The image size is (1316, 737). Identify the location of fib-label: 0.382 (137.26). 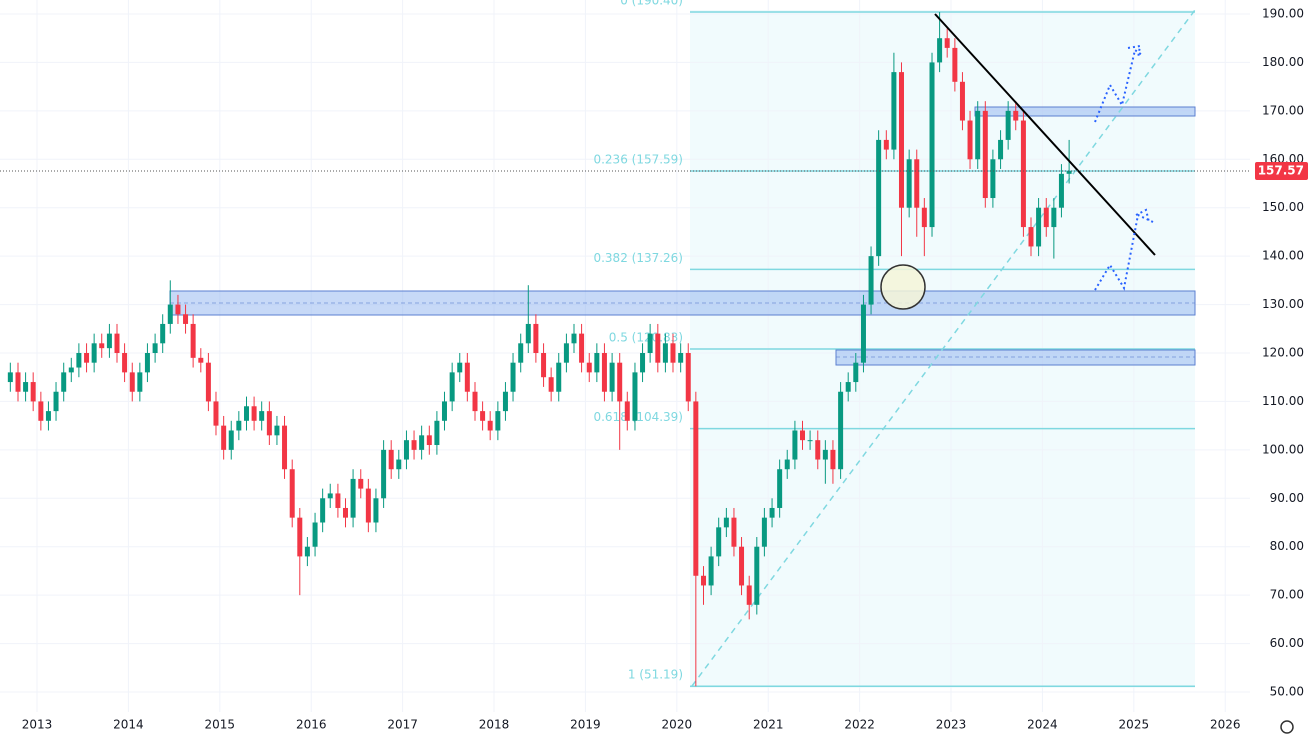
(638, 258).